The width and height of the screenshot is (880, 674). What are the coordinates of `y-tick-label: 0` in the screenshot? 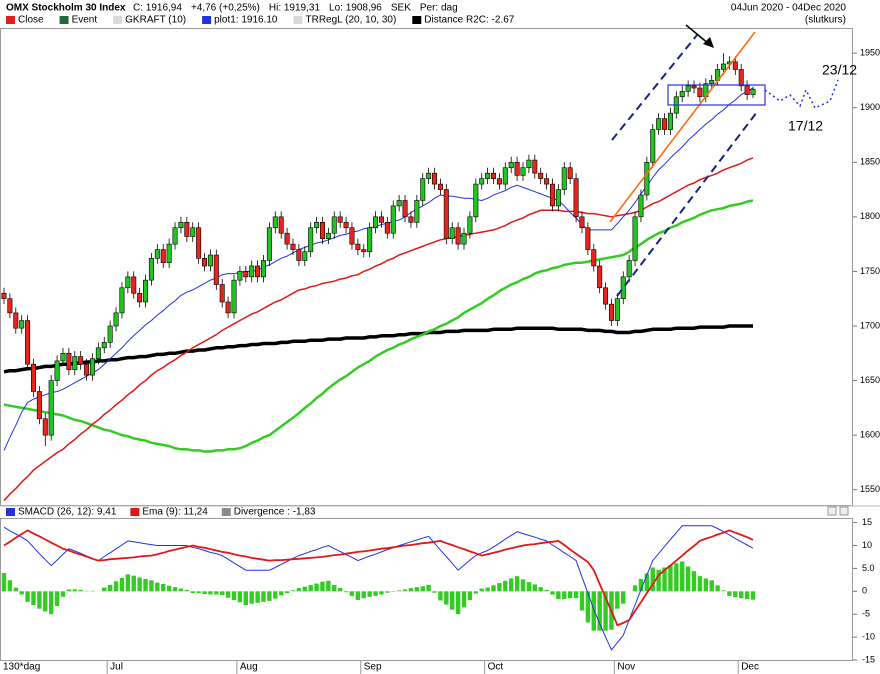 It's located at (864, 591).